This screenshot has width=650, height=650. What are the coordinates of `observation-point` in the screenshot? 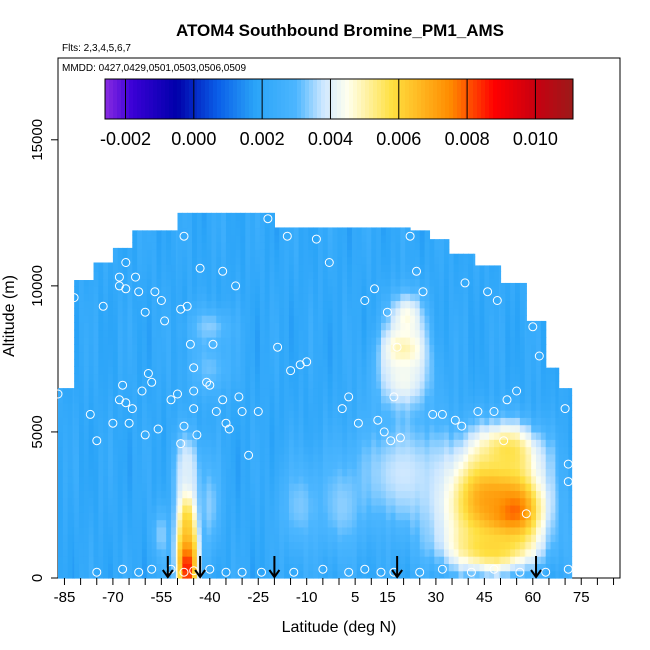 It's located at (200, 268).